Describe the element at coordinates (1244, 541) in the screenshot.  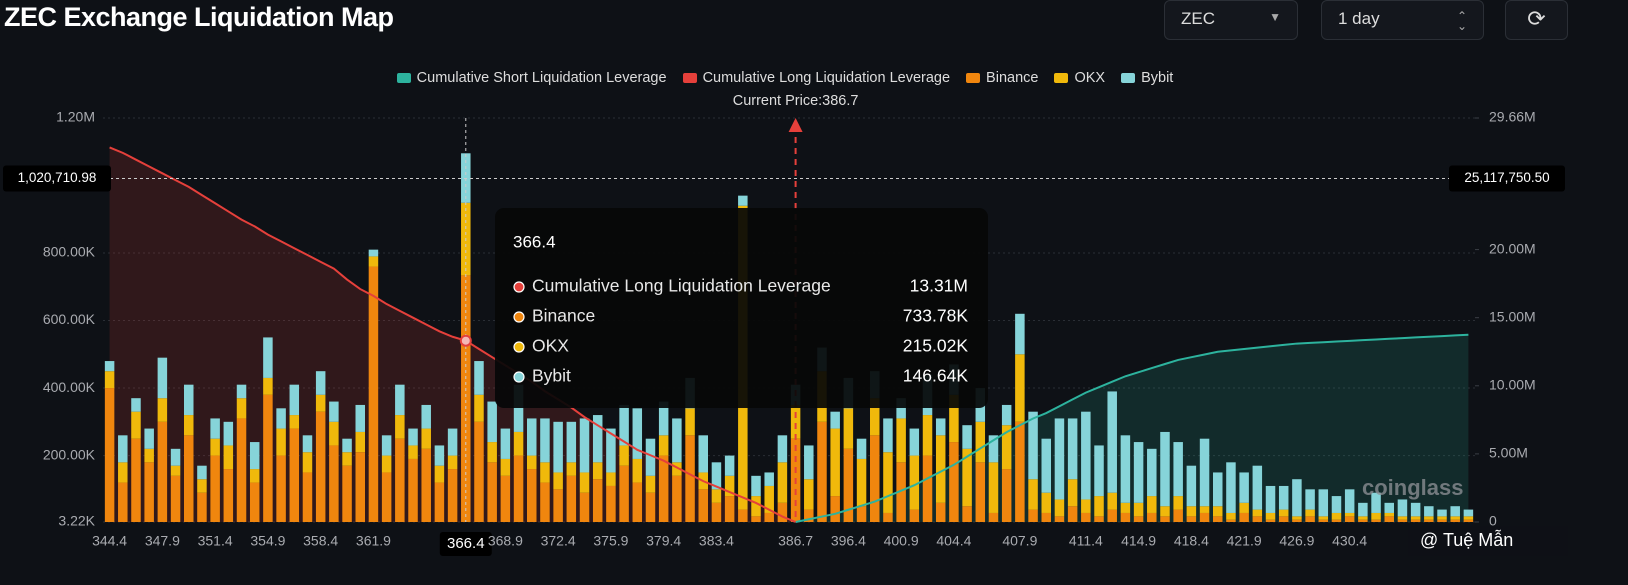
I see `x-tick-label: 421.9` at that location.